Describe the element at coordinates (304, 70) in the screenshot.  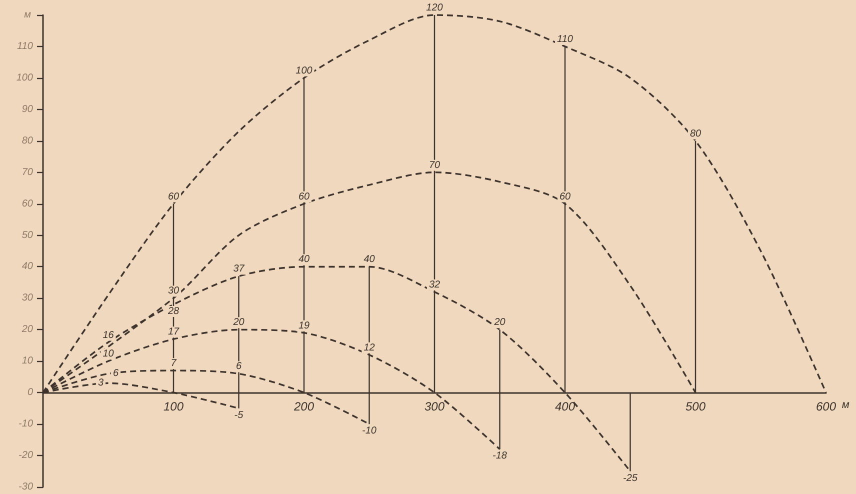
I see `data-label: 100` at that location.